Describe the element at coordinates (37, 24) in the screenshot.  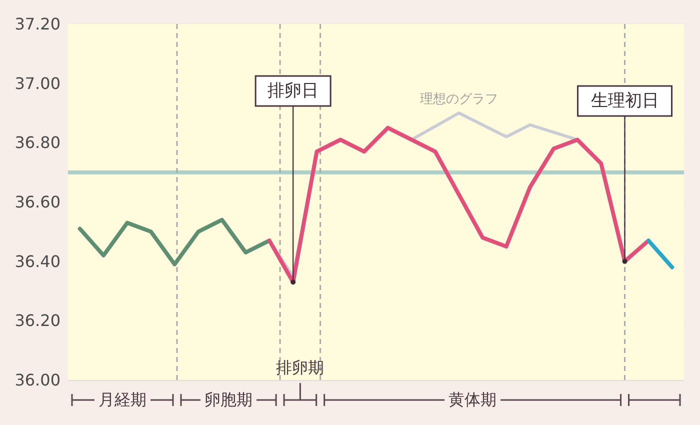
I see `y-tick-label: 37.20` at that location.